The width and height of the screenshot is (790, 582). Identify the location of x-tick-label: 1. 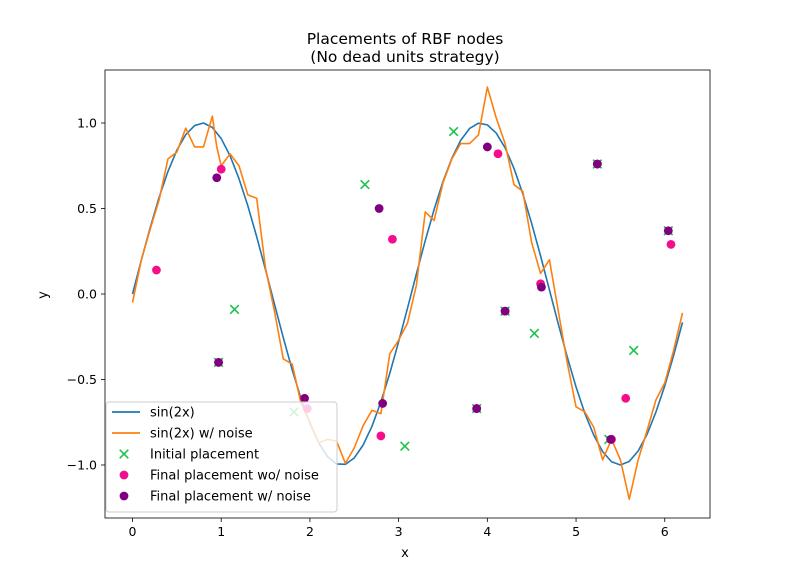
(221, 531).